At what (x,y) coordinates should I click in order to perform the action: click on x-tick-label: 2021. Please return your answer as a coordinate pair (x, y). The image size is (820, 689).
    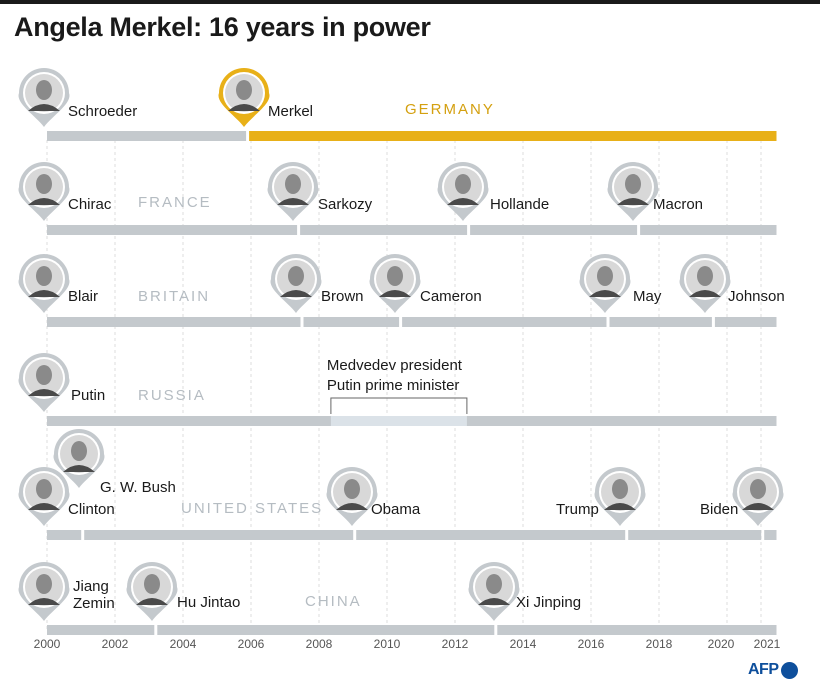
    Looking at the image, I should click on (767, 644).